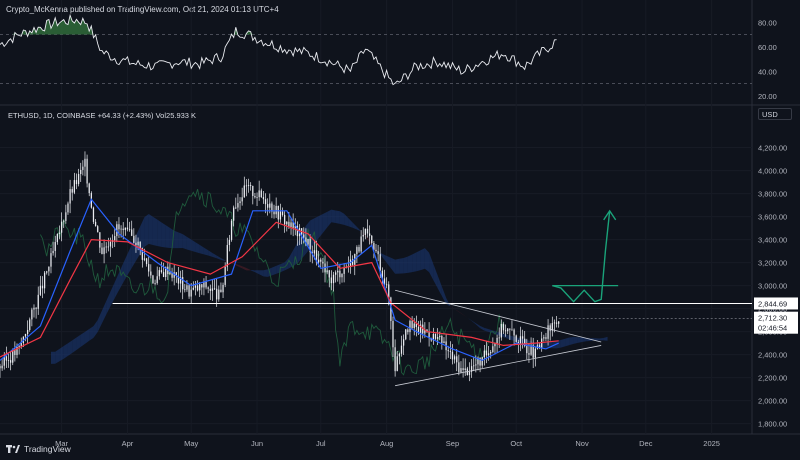 This screenshot has width=800, height=460. Describe the element at coordinates (772, 148) in the screenshot. I see `price-tick-label: 4,200.00` at that location.